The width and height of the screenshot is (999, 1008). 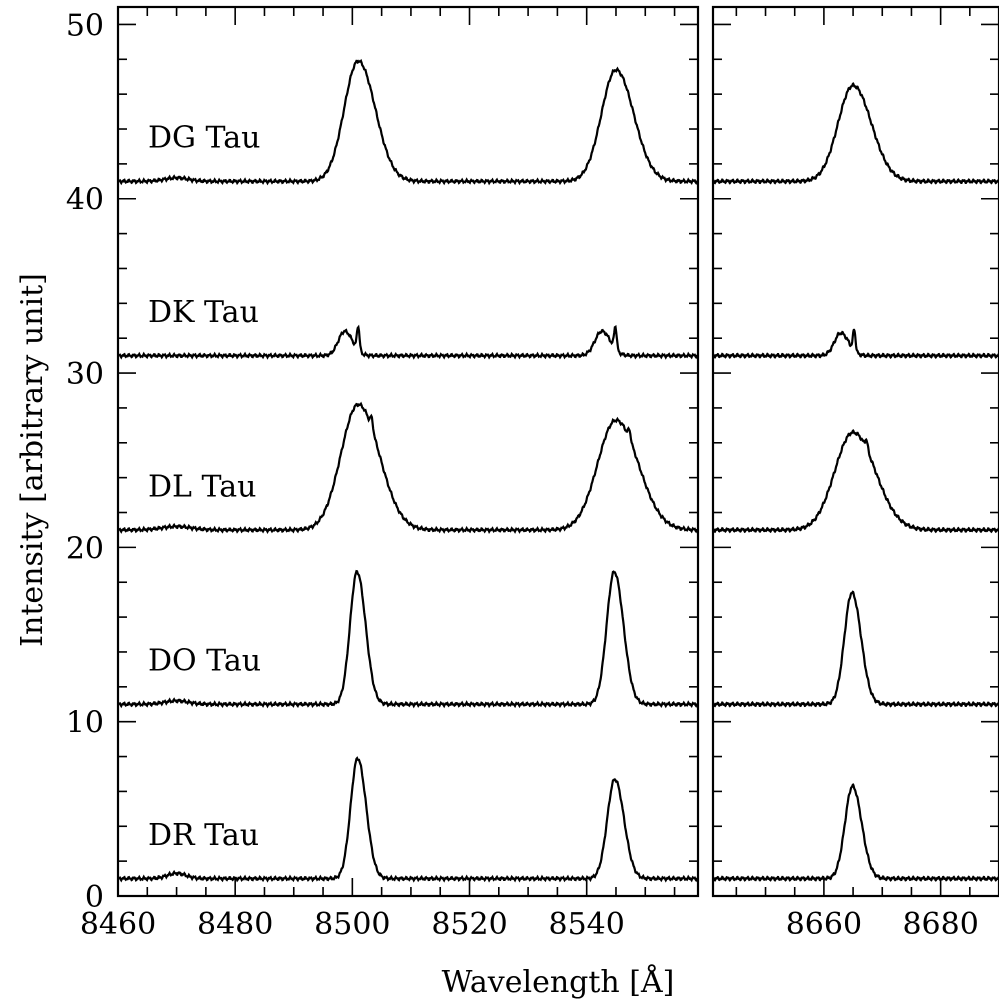 What do you see at coordinates (855, 832) in the screenshot?
I see `spectrum-dr-tau-right` at bounding box center [855, 832].